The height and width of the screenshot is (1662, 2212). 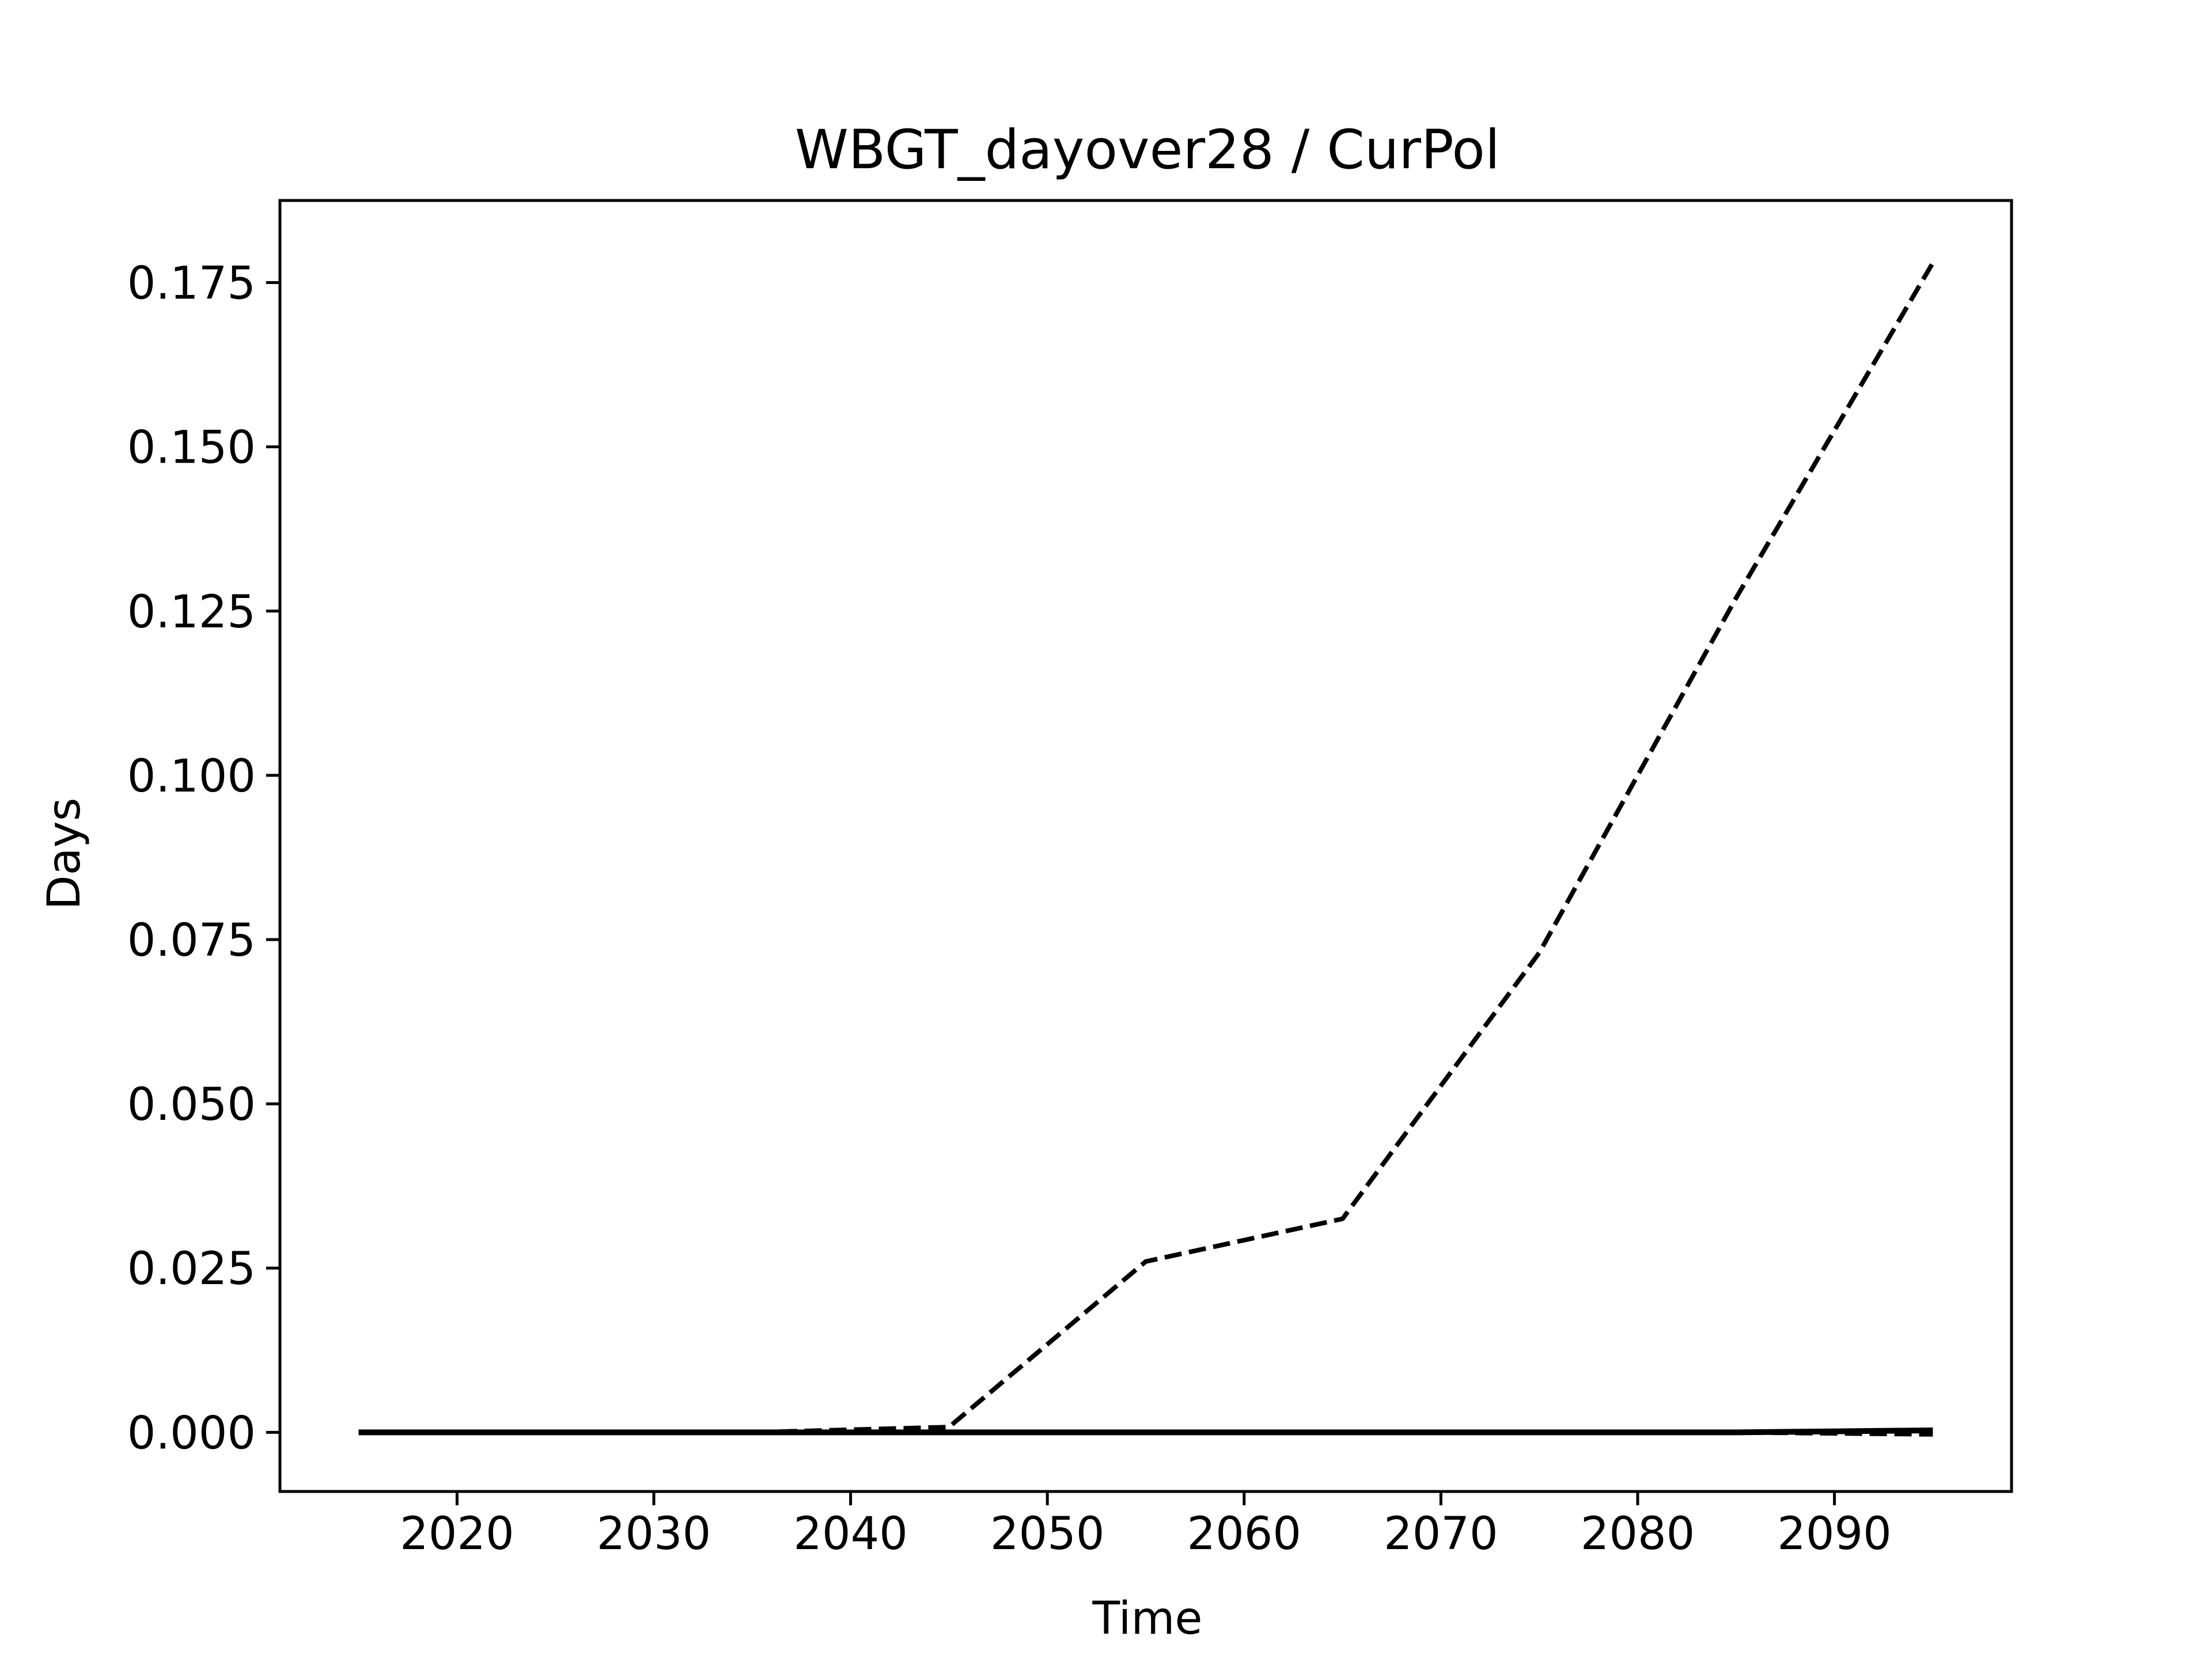 What do you see at coordinates (191, 448) in the screenshot?
I see `y-tick-label: 0.150` at bounding box center [191, 448].